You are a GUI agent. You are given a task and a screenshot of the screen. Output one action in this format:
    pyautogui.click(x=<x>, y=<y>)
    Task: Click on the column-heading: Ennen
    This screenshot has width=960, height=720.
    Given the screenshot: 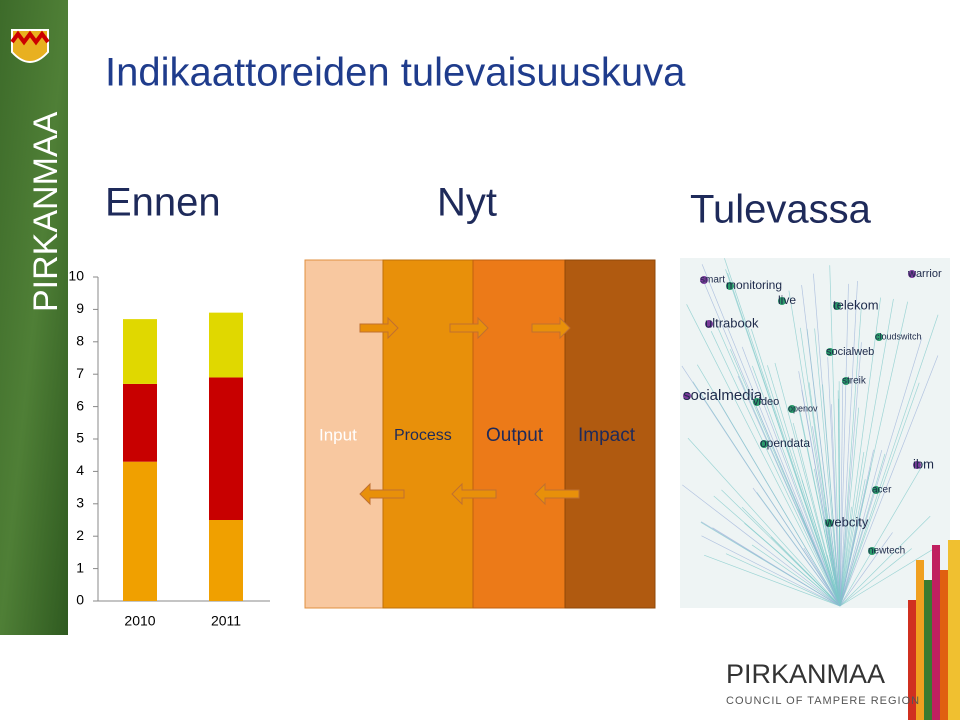 What is the action you would take?
    pyautogui.click(x=163, y=203)
    